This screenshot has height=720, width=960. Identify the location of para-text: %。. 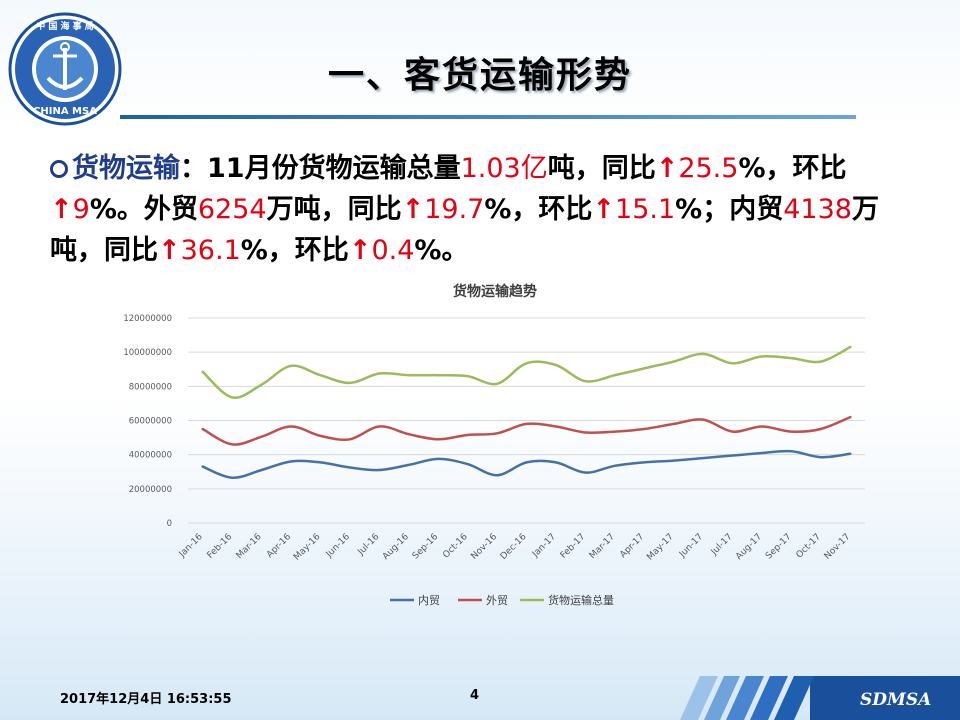
(441, 250).